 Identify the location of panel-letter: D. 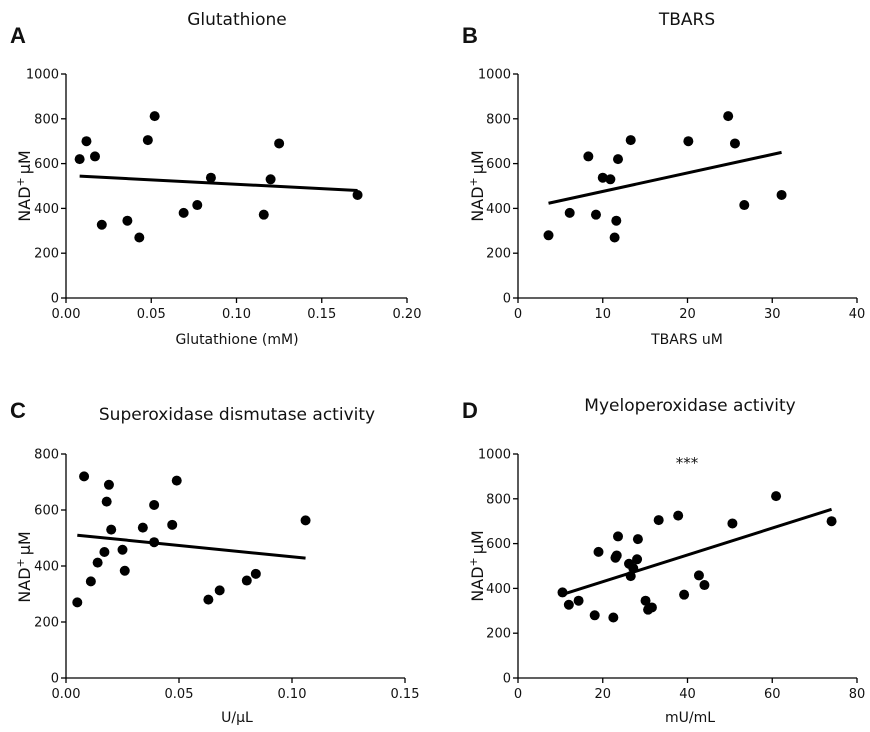
(470, 410).